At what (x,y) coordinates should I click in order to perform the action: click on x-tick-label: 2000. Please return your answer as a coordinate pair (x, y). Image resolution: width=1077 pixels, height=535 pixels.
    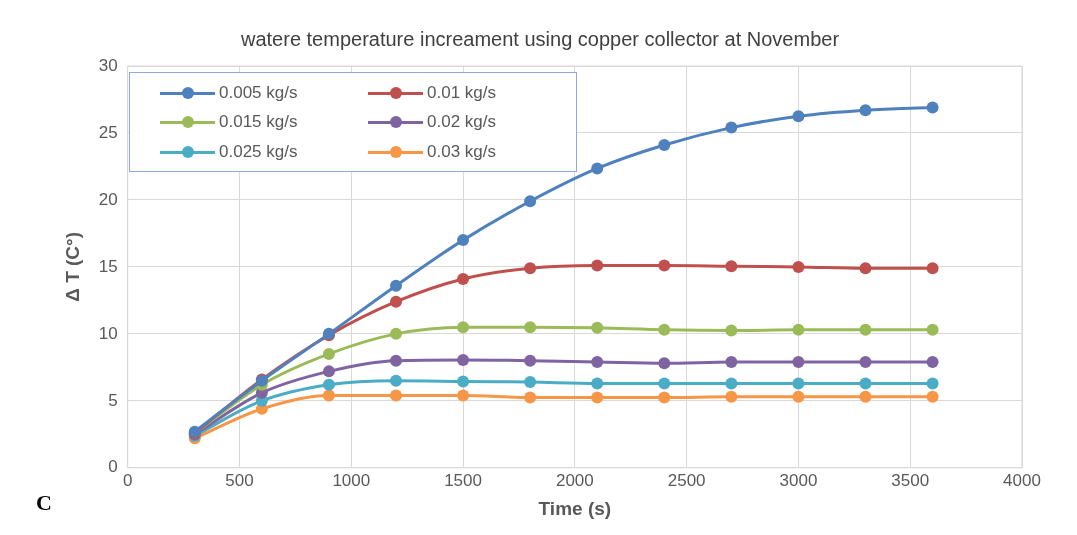
    Looking at the image, I should click on (574, 480).